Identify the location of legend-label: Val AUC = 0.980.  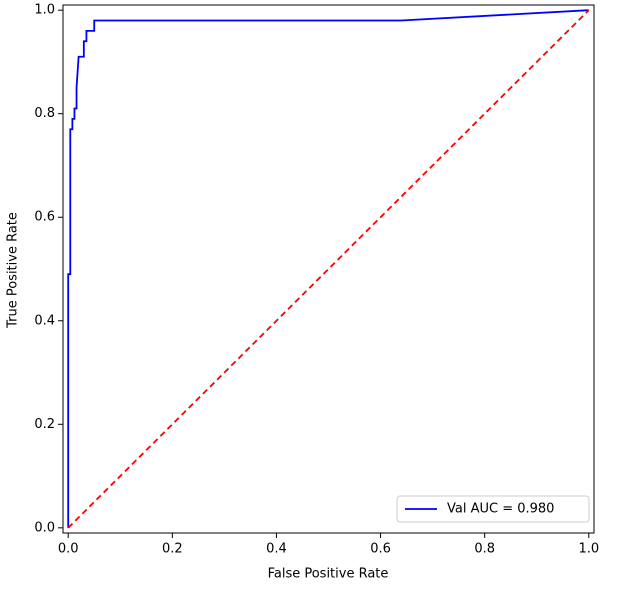
(500, 509).